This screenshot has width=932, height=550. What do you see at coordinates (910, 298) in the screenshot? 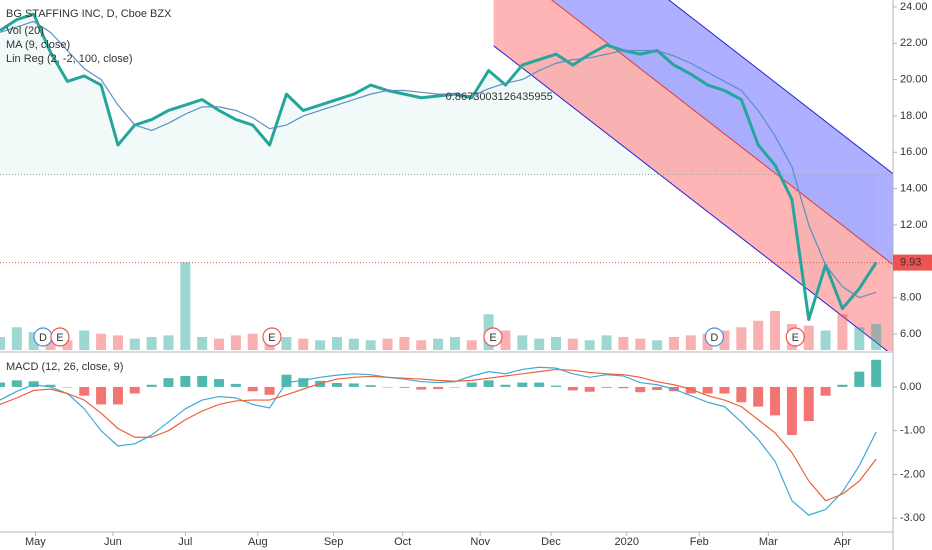
I see `y-tick-label: 8.00` at bounding box center [910, 298].